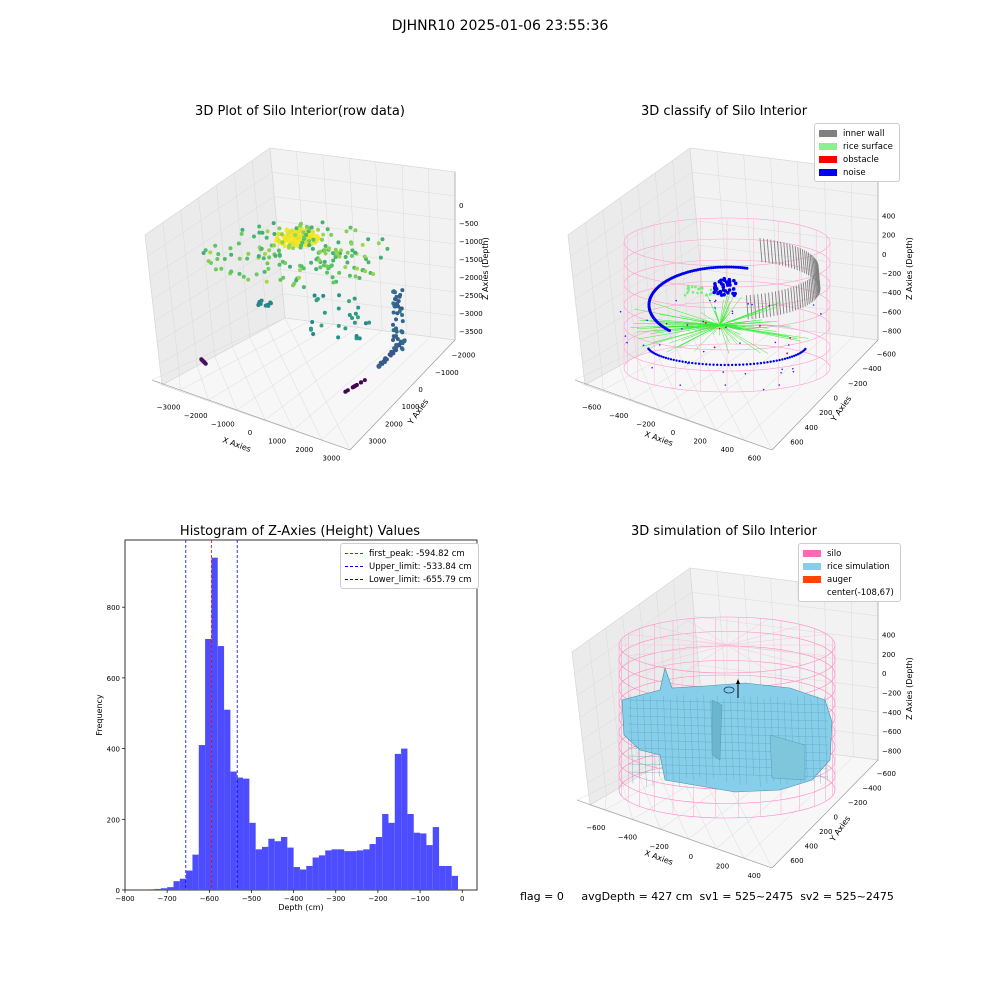 Image resolution: width=1000 pixels, height=1000 pixels. What do you see at coordinates (836, 399) in the screenshot?
I see `y-tick-label: 0` at bounding box center [836, 399].